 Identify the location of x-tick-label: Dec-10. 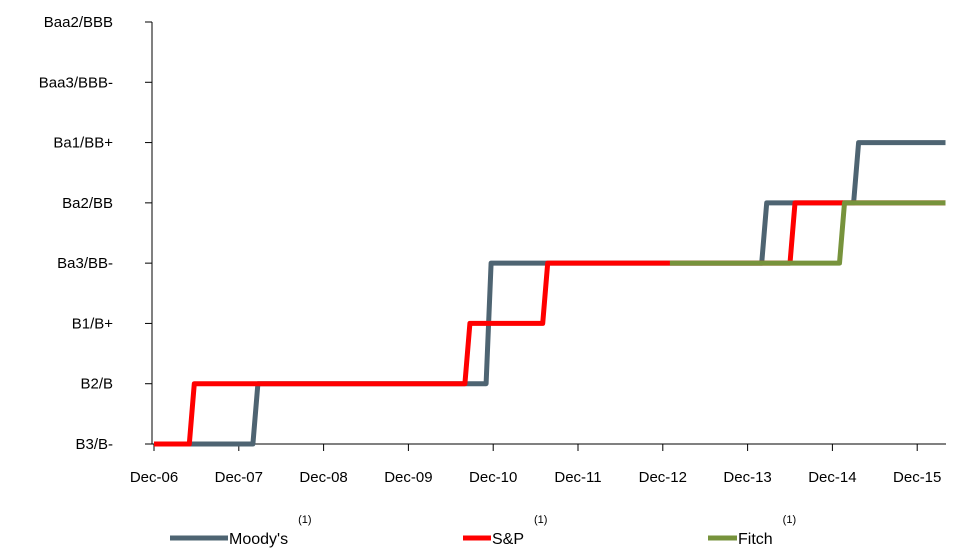
(493, 477).